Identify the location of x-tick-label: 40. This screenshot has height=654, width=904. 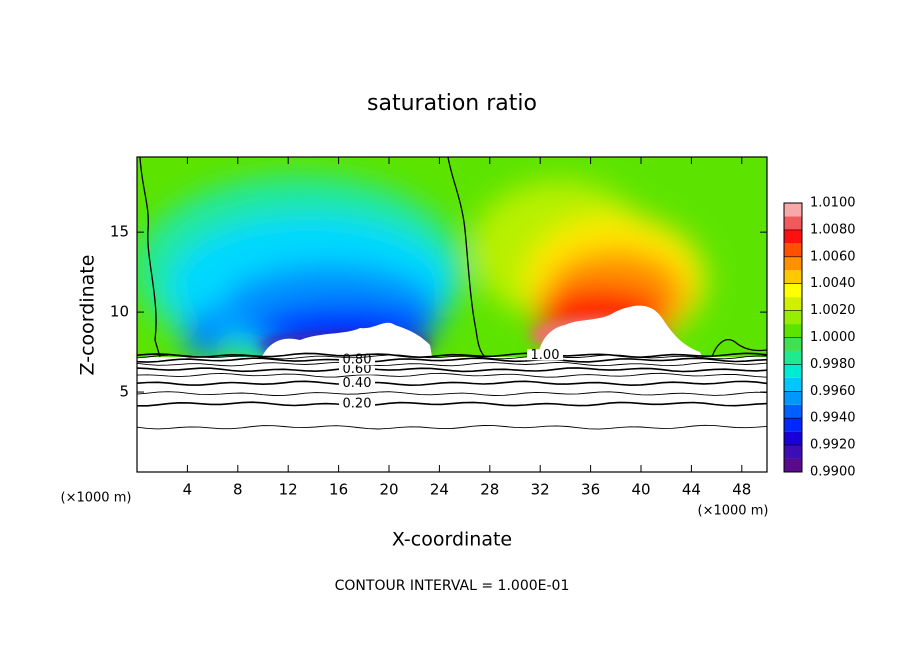
(640, 490).